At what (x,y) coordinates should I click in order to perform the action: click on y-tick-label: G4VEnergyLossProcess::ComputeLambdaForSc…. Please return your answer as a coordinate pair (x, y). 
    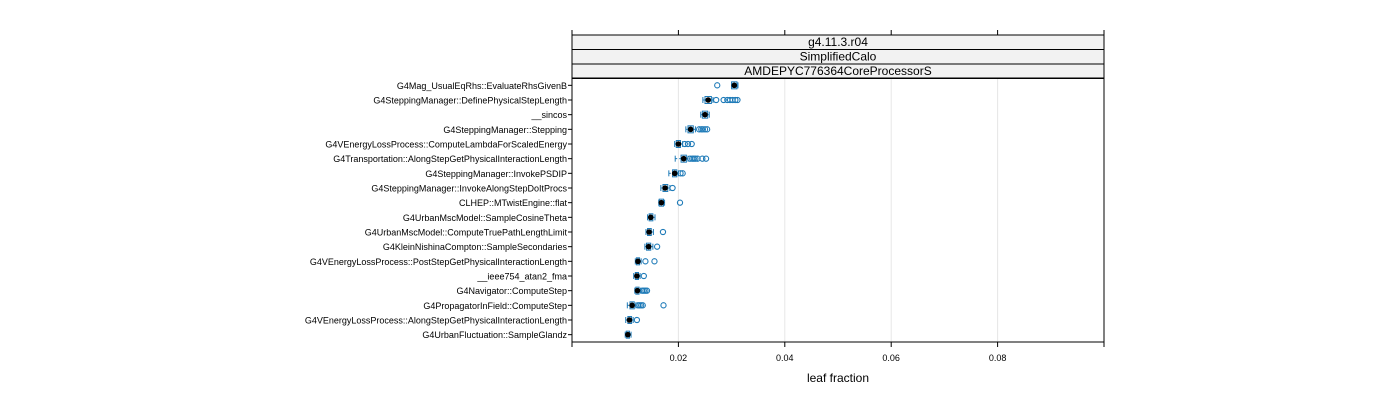
    Looking at the image, I should click on (446, 145).